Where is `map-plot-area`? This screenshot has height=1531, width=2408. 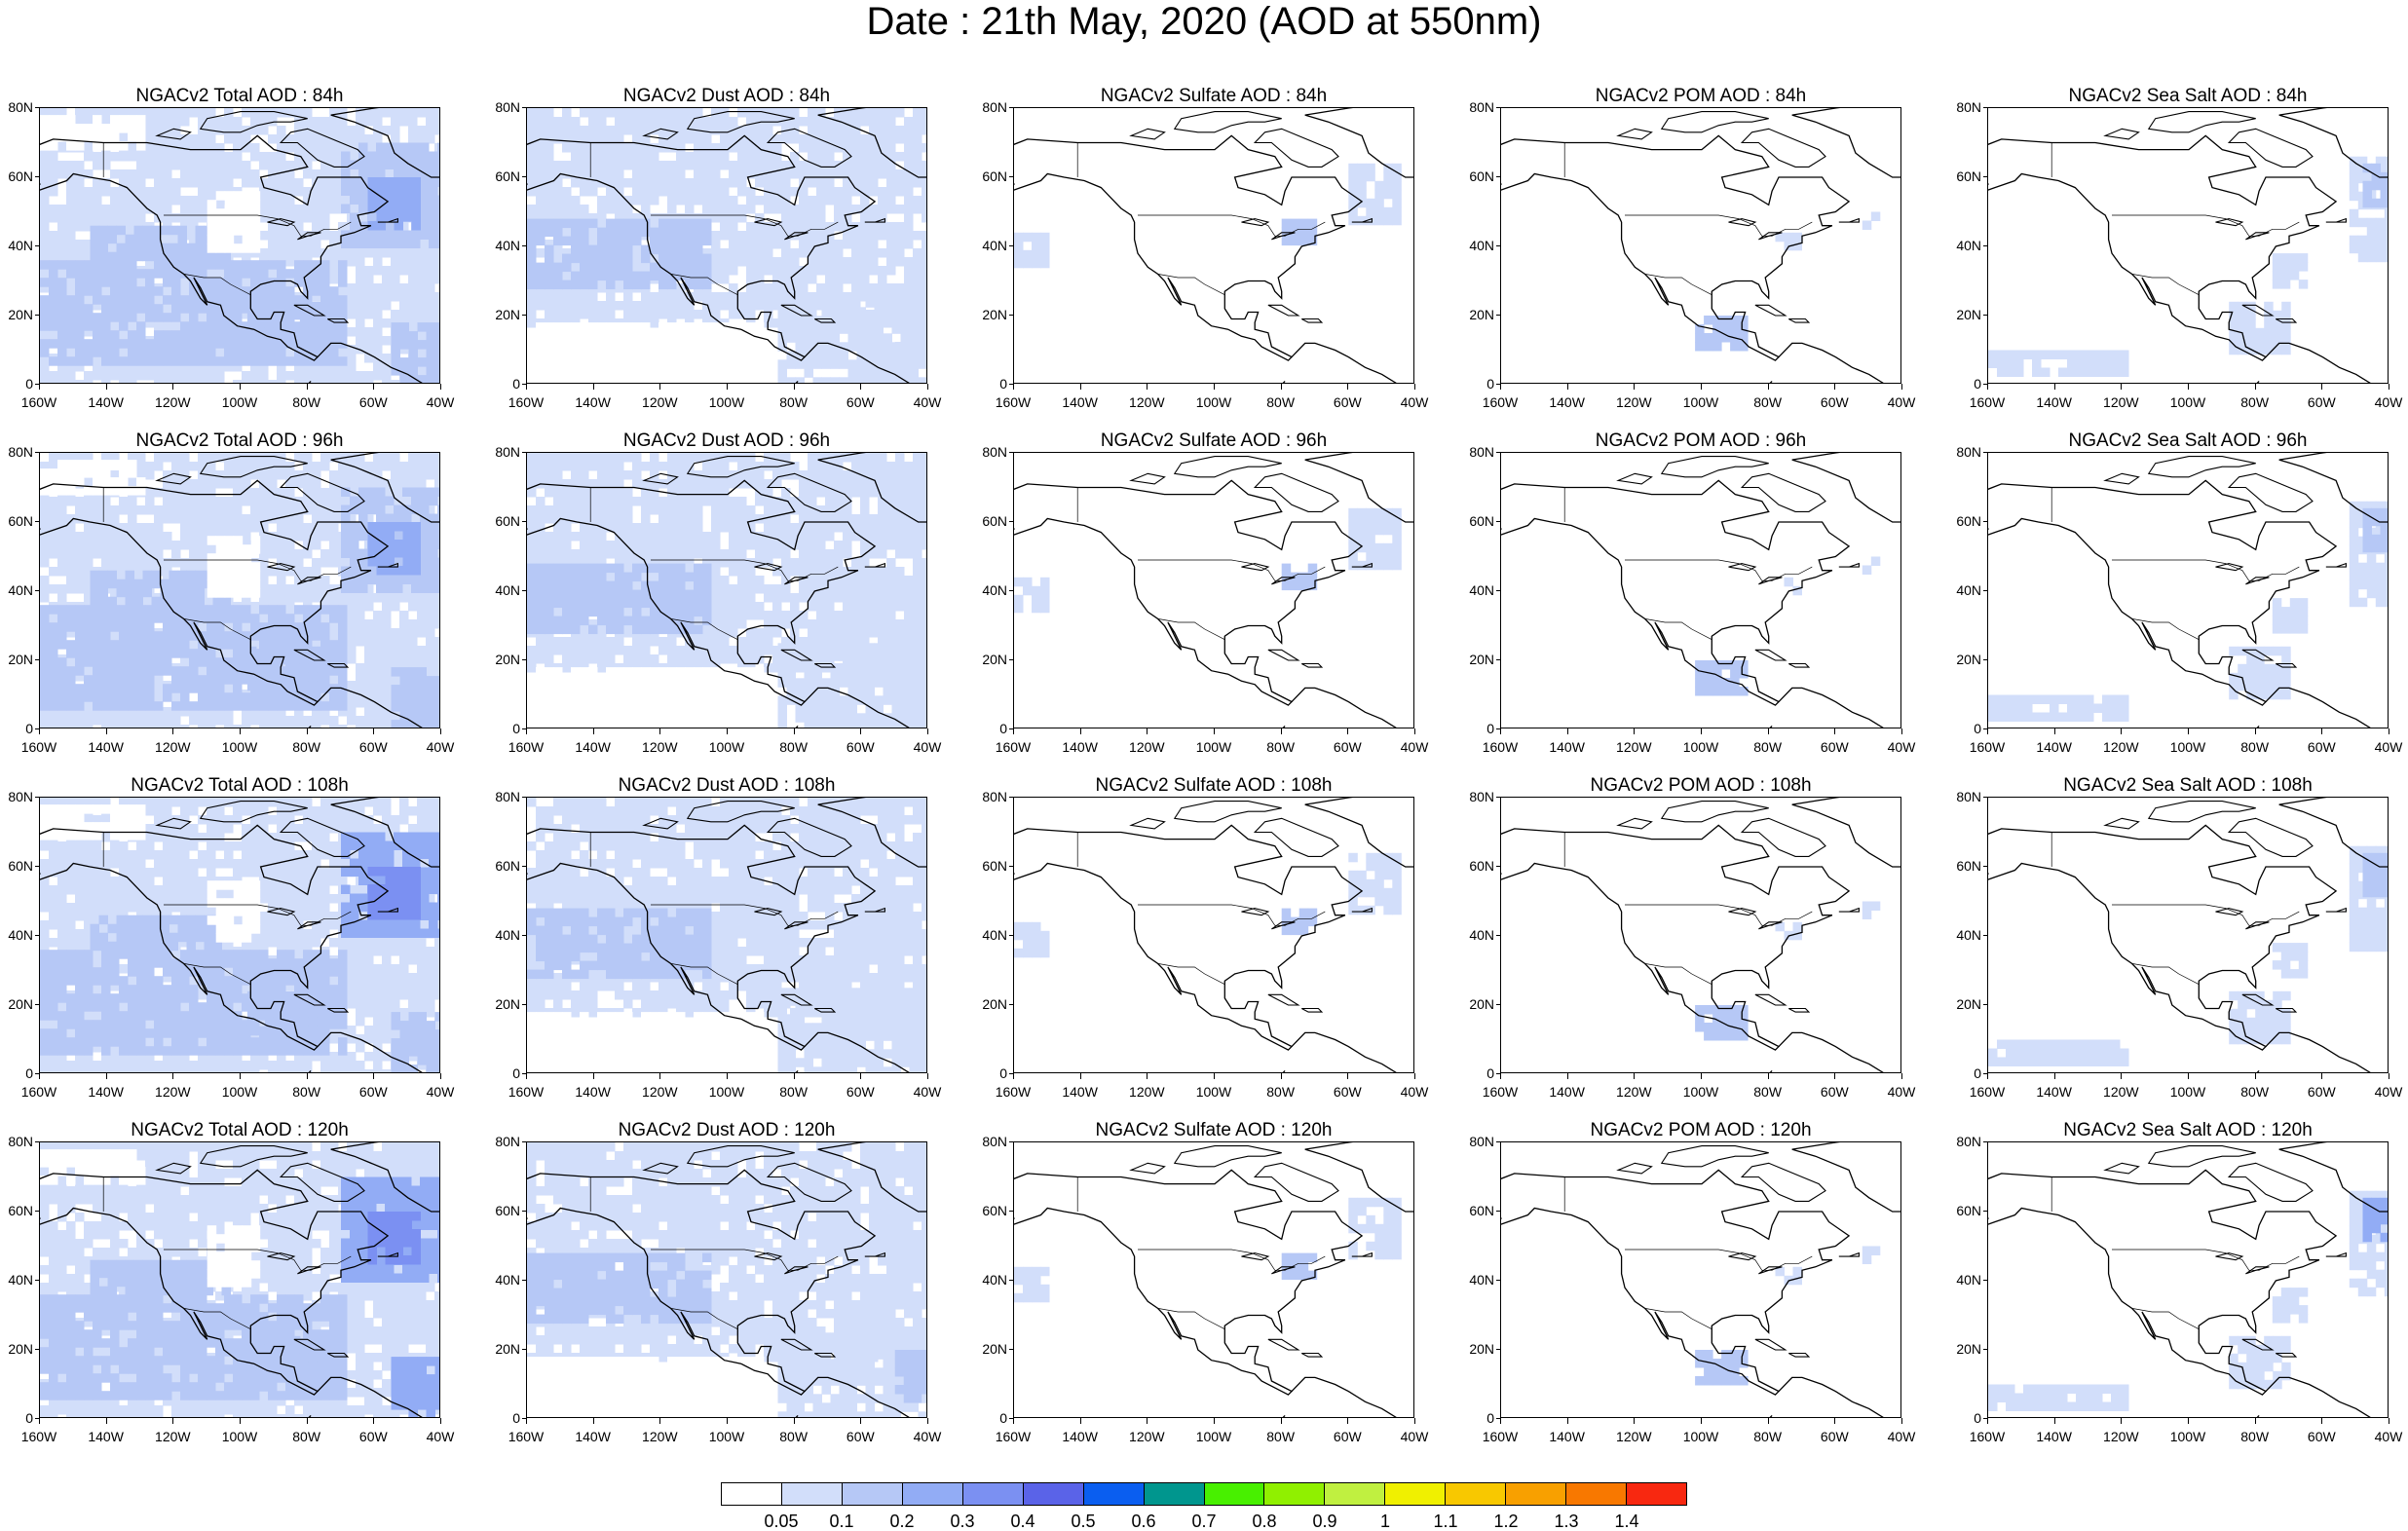 map-plot-area is located at coordinates (239, 590).